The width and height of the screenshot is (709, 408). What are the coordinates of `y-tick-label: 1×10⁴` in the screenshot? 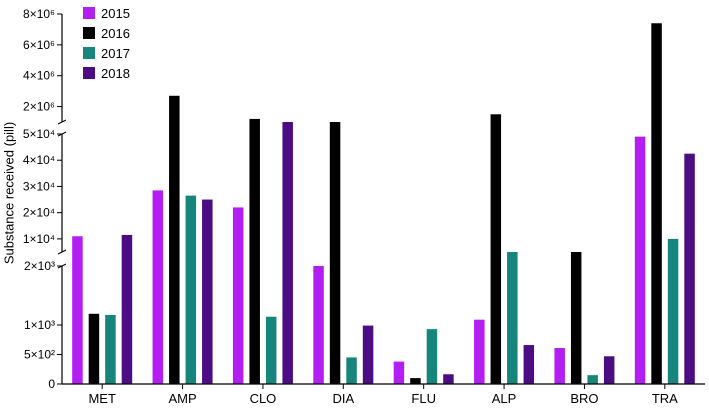 It's located at (39, 239).